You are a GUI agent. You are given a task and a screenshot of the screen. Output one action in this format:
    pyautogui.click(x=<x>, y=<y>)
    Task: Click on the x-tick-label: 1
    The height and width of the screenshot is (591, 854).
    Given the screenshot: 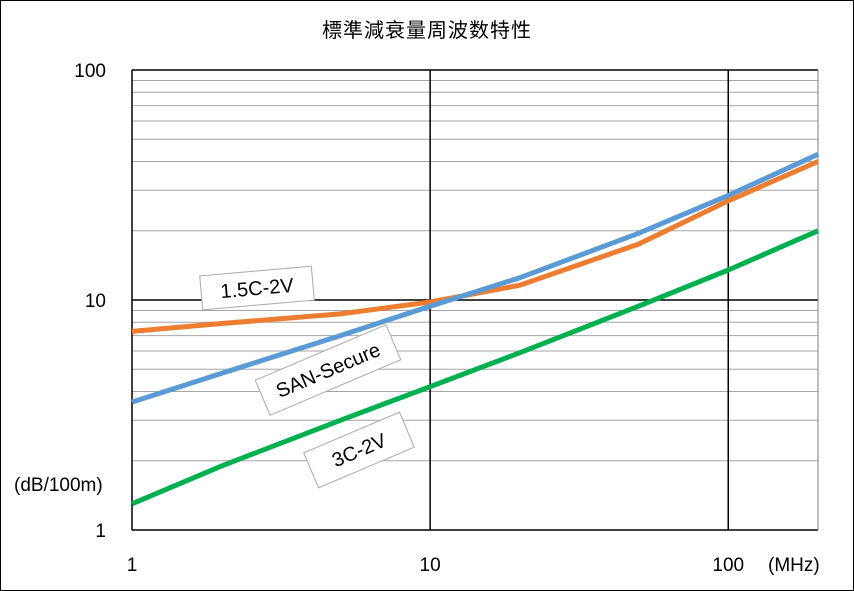 What is the action you would take?
    pyautogui.click(x=132, y=565)
    